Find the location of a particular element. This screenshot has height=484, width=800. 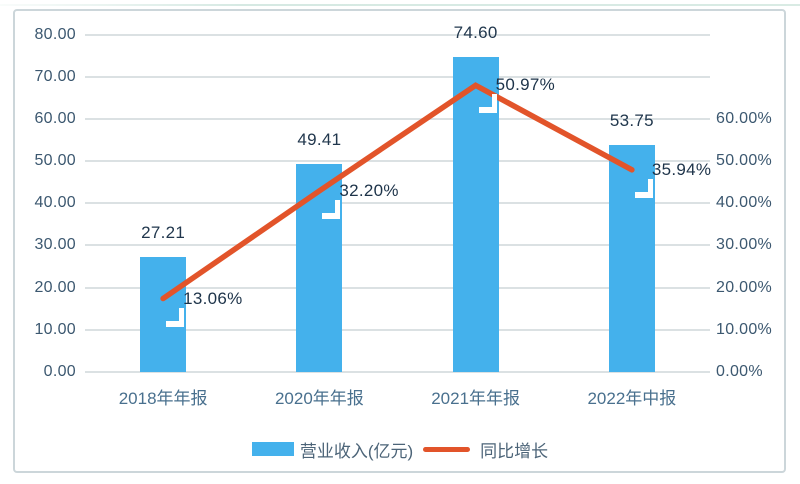

growth-point-label: 50.97% is located at coordinates (525, 85).